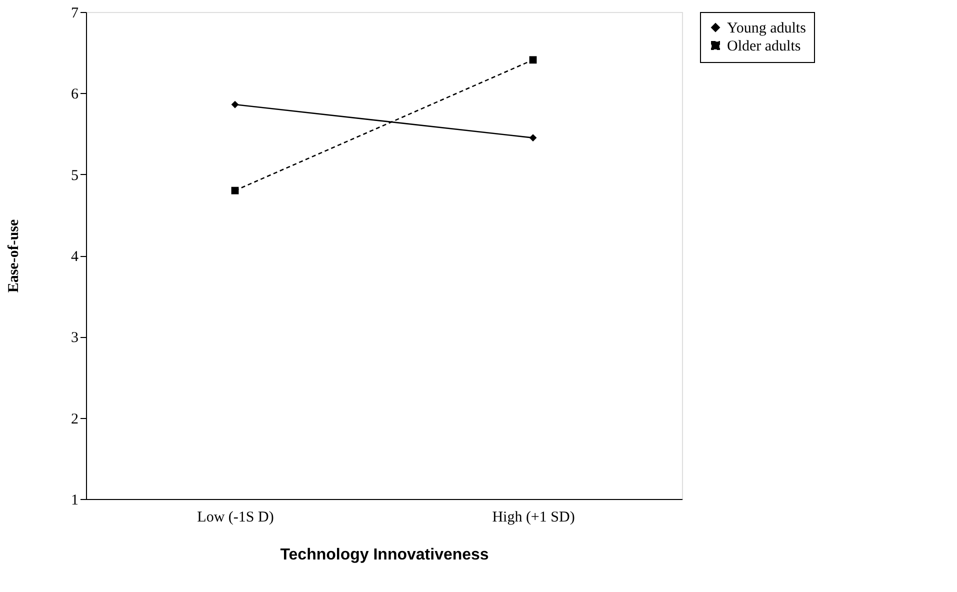 The image size is (957, 592). I want to click on x-axis-title: Technology Innovativeness, so click(384, 555).